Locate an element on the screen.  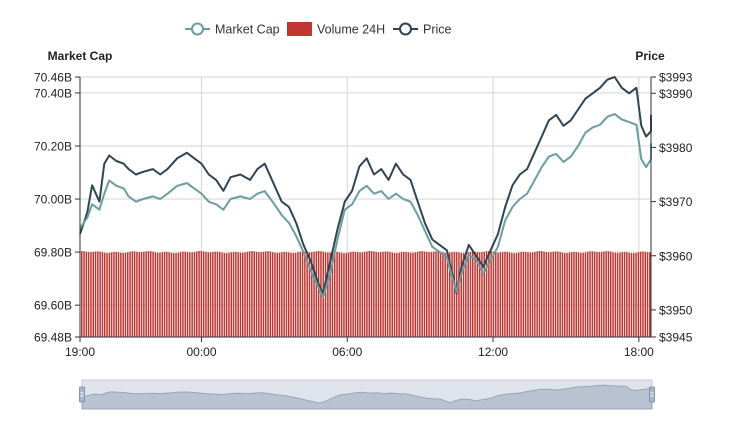
legend-item-volume-24h: Volume 24H is located at coordinates (336, 29).